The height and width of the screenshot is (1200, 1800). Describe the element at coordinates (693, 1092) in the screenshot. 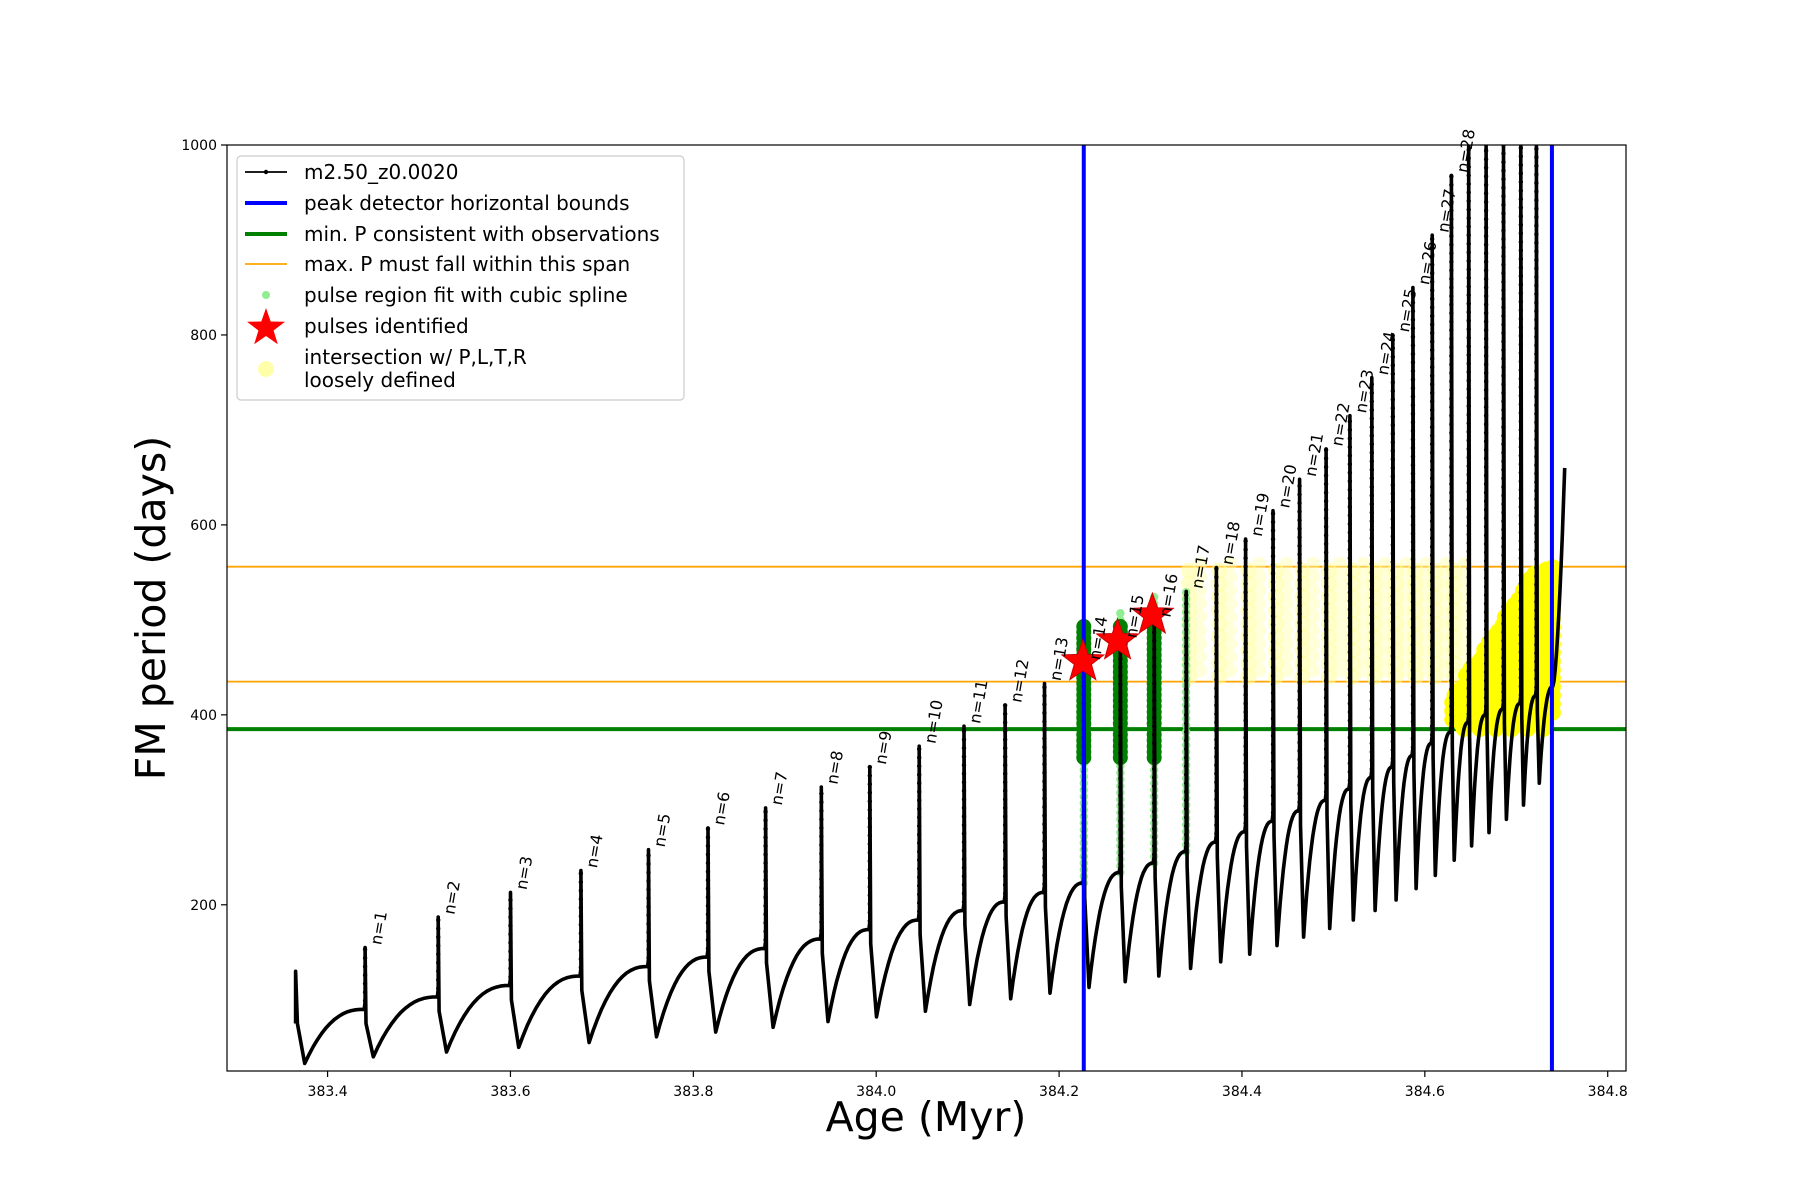

I see `x-tick-label-3: 383.8` at that location.